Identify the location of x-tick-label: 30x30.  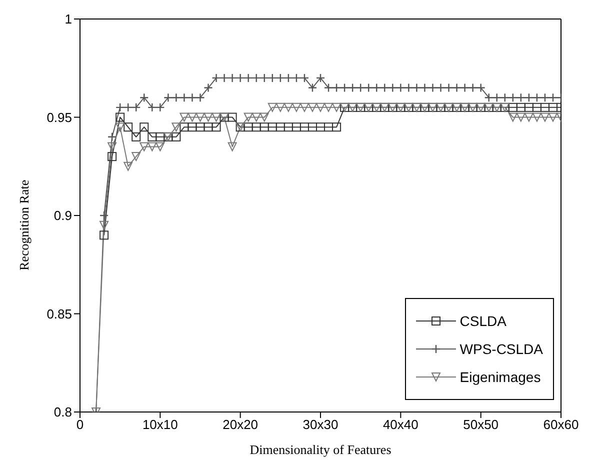
(320, 424).